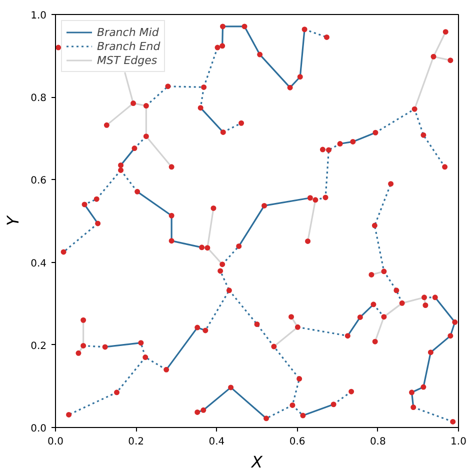  I want to click on y-tick-label: 0.0, so click(38, 429).